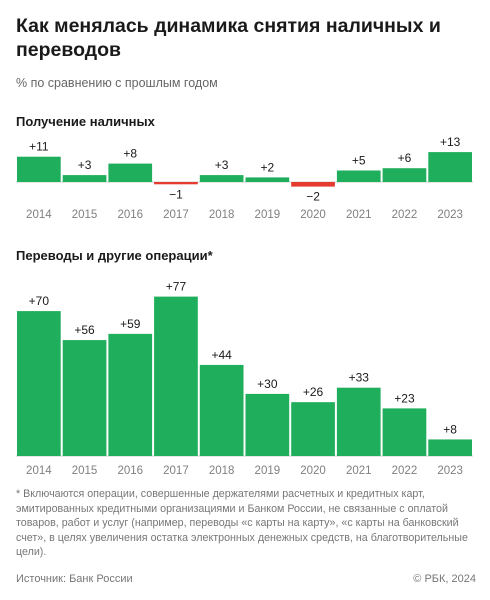  What do you see at coordinates (130, 154) in the screenshot?
I see `data-label-2016: +8` at bounding box center [130, 154].